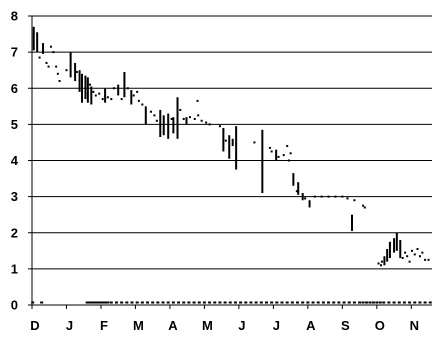  What do you see at coordinates (380, 325) in the screenshot?
I see `x-tick-label: O` at bounding box center [380, 325].